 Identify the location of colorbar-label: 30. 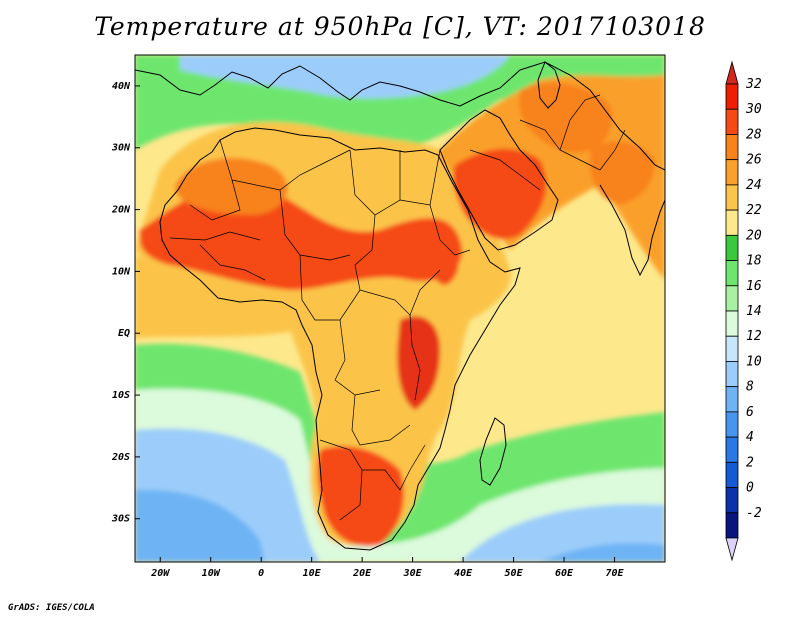
(753, 109).